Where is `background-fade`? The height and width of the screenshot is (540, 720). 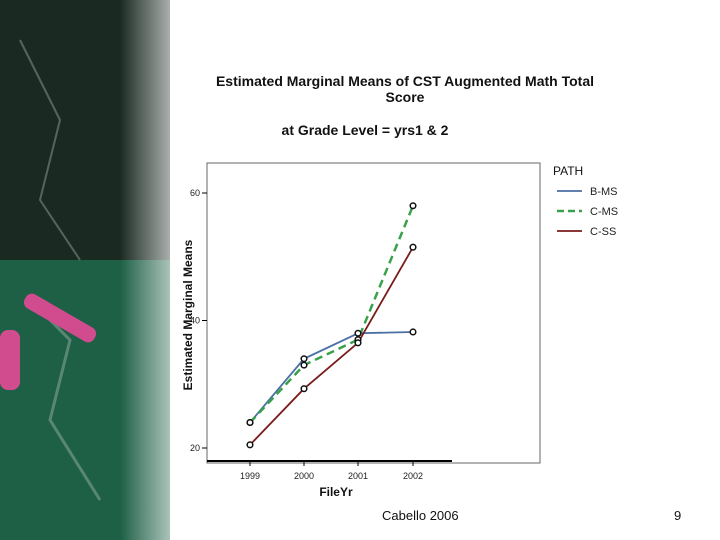 background-fade is located at coordinates (160, 270).